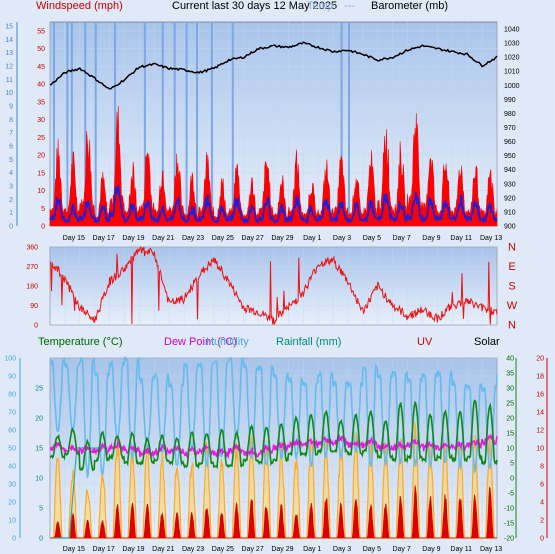 This screenshot has width=555, height=554. I want to click on humidity-tick-label: 50, so click(12, 449).